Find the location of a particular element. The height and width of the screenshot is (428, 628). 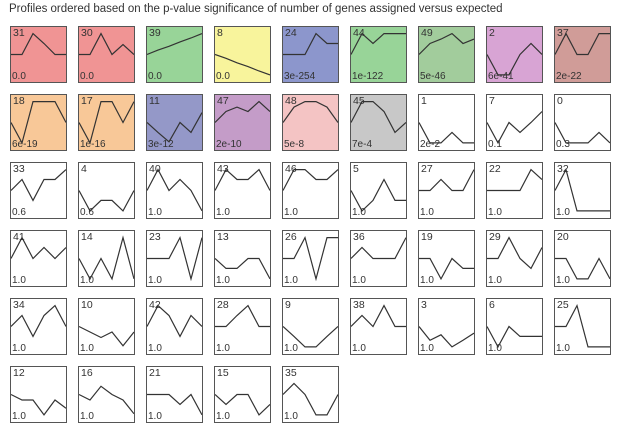

profile-box-11: 11 3e-12 is located at coordinates (174, 122).